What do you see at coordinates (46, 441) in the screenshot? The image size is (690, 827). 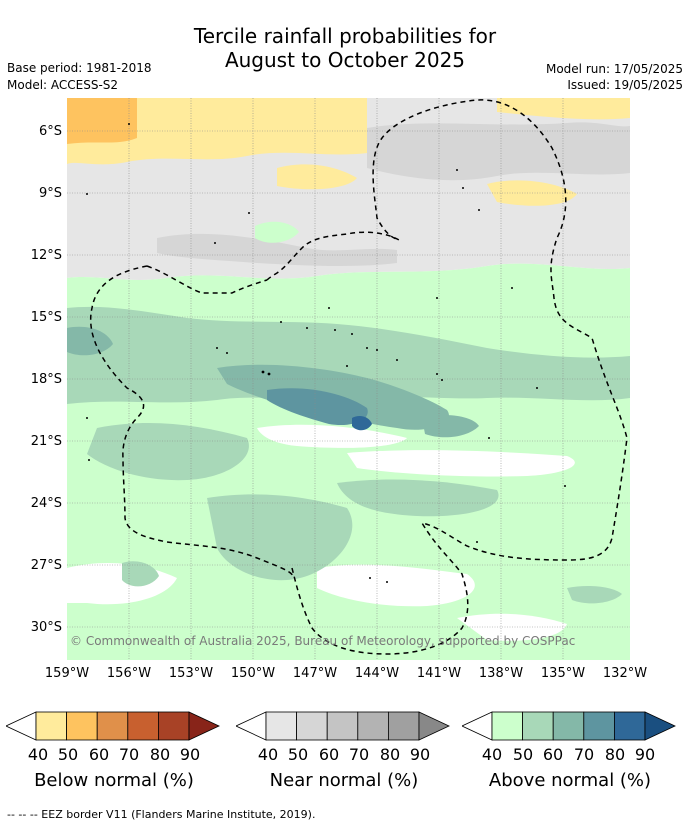 I see `lat-label-21s: 21°S` at bounding box center [46, 441].